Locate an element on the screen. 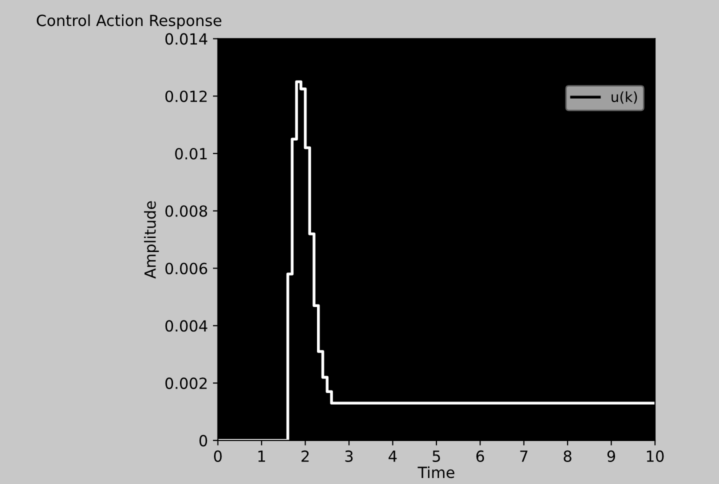  x-tick-label: 8 is located at coordinates (568, 456).